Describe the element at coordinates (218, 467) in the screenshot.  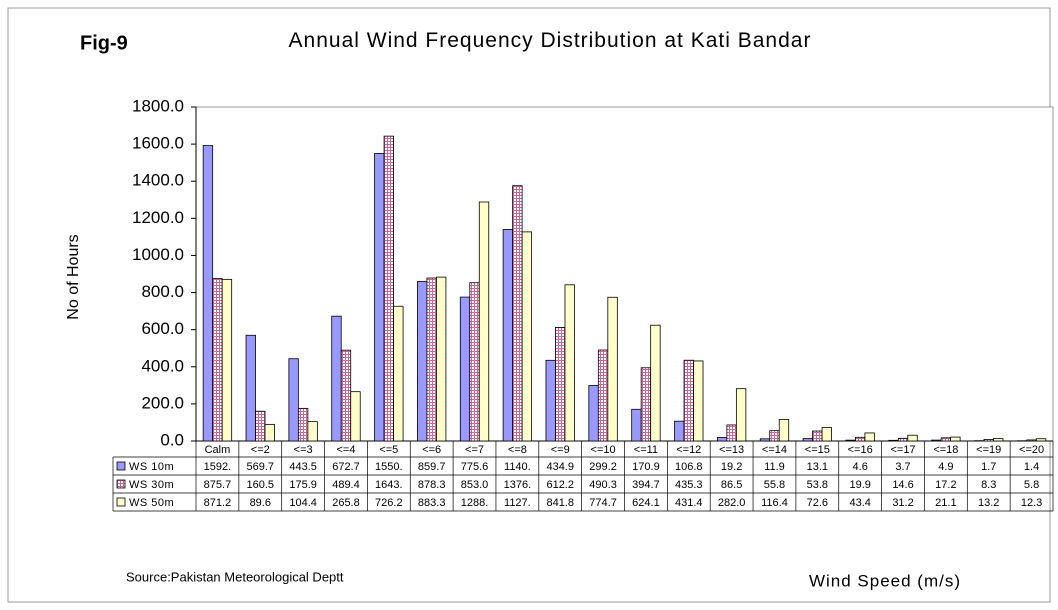
I see `table-cell: 1592.` at that location.